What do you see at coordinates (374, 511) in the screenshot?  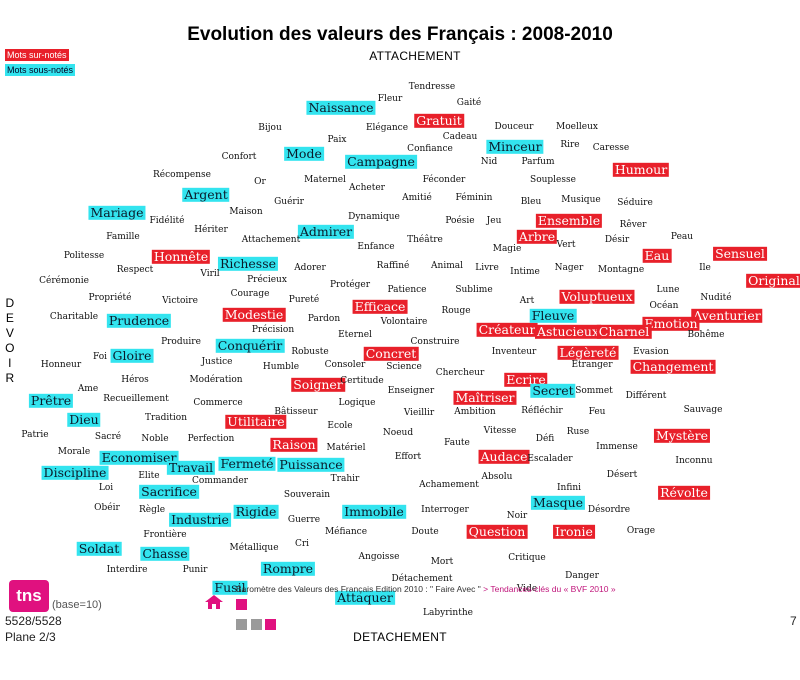 I see `under-rated-word: Immobile` at bounding box center [374, 511].